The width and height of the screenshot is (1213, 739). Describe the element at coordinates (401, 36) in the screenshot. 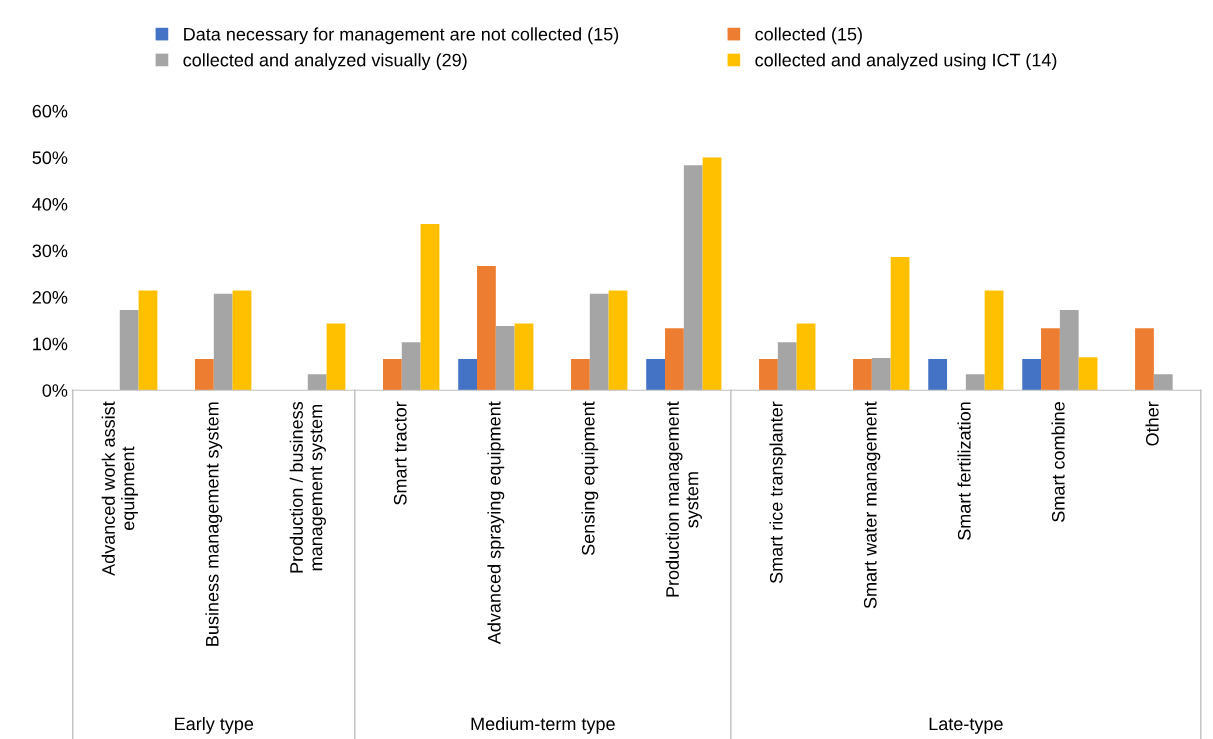

I see `legend-label: Data necessary for management are not collected (15)` at that location.